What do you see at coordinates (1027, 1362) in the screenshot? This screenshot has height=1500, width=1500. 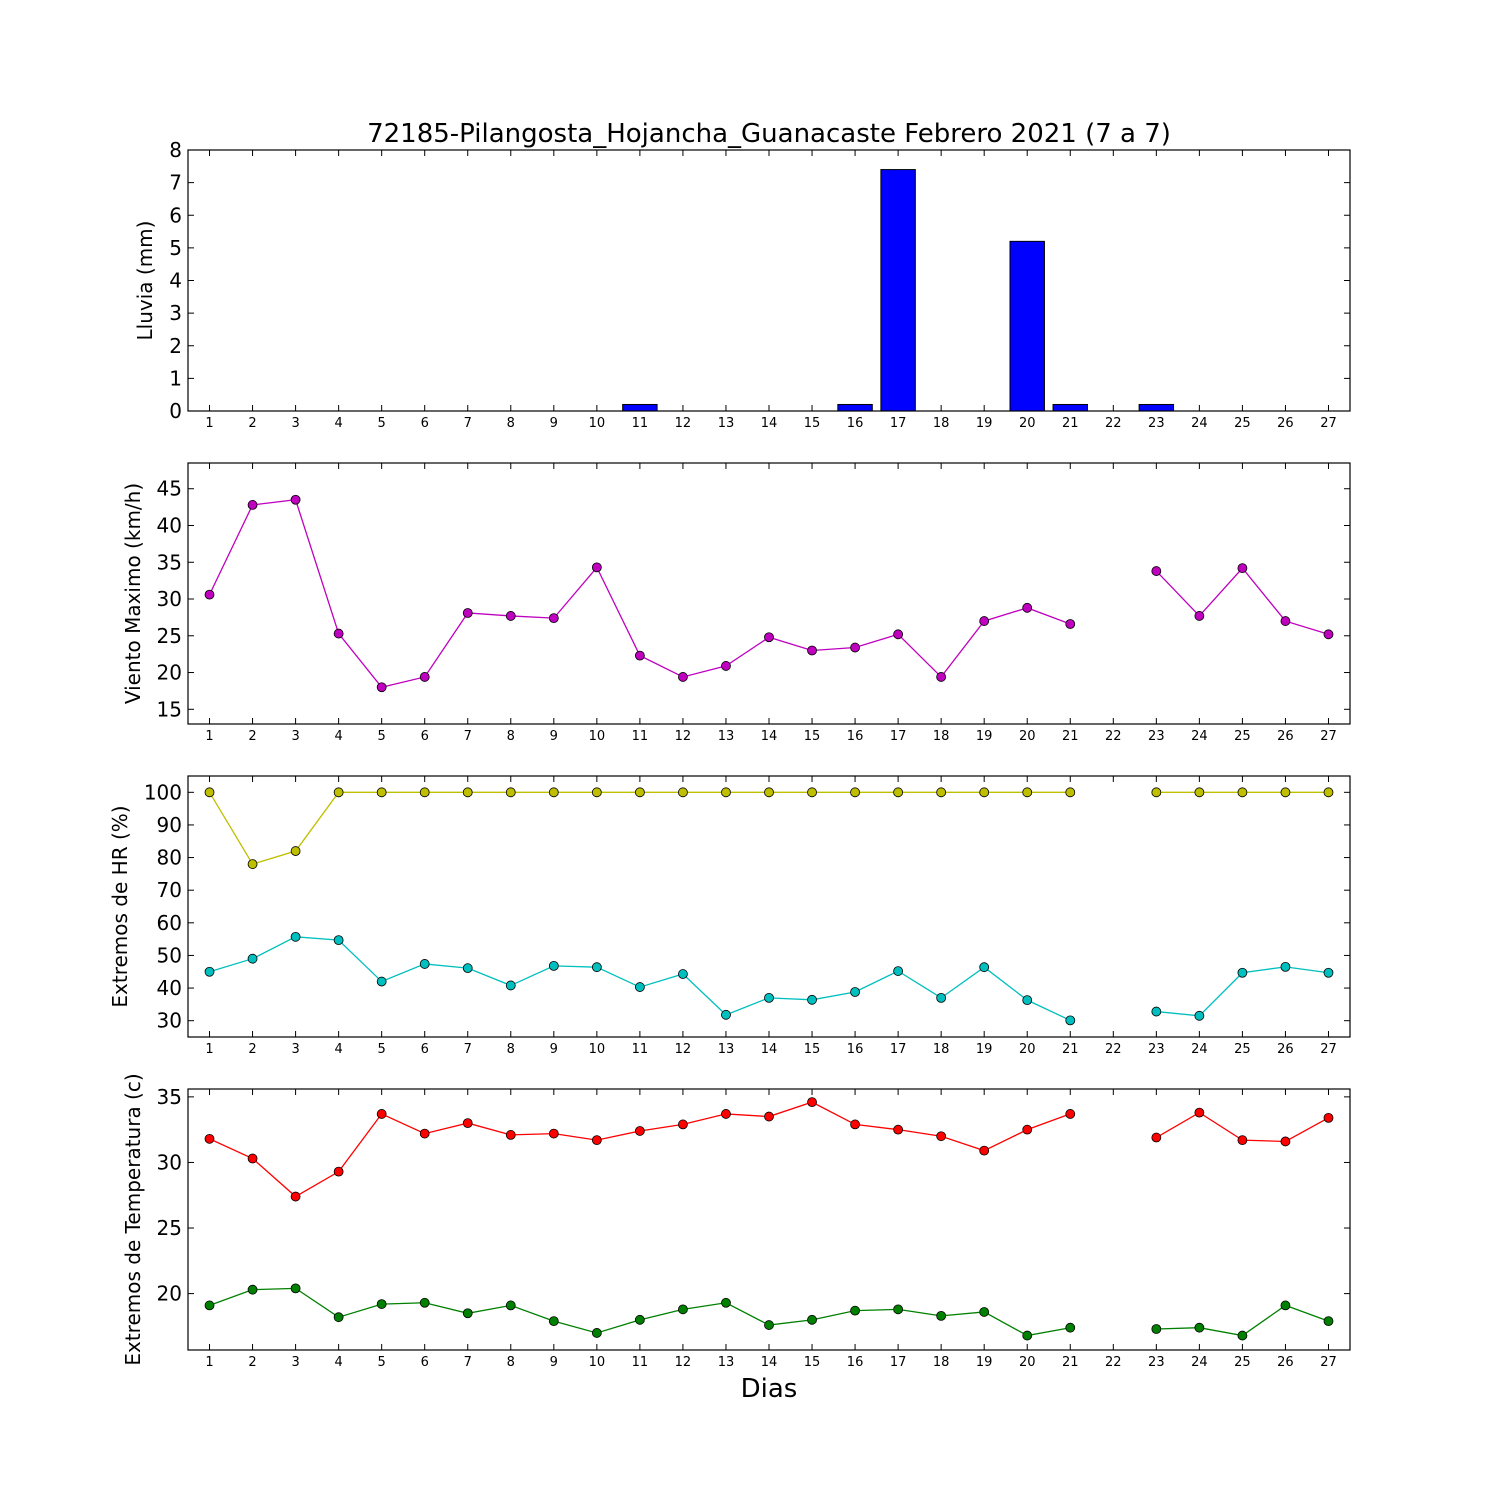 I see `x-tick-label: 20` at bounding box center [1027, 1362].